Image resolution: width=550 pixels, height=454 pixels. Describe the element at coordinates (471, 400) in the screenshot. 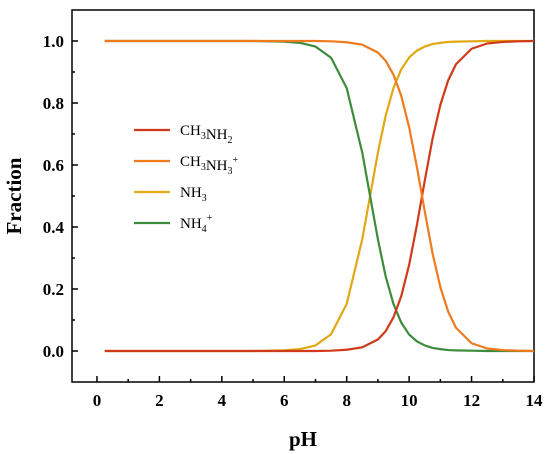

I see `x-tick-label: 12` at that location.